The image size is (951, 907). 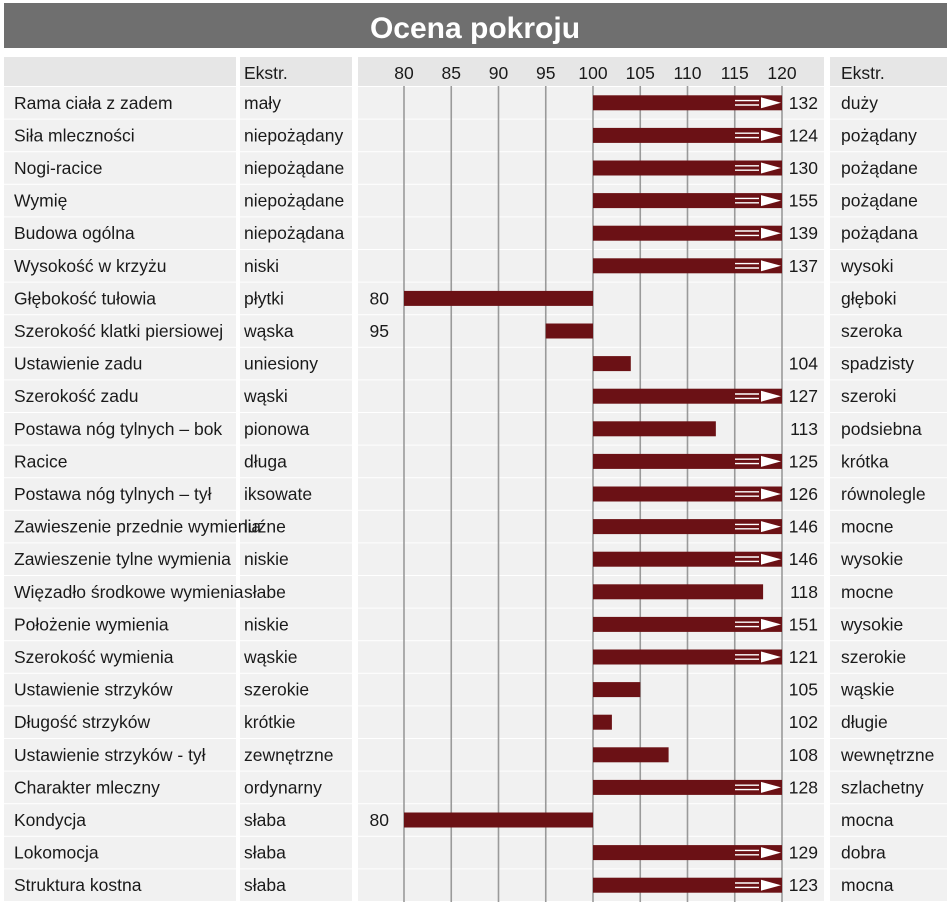 What do you see at coordinates (803, 168) in the screenshot?
I see `value-label: 130` at bounding box center [803, 168].